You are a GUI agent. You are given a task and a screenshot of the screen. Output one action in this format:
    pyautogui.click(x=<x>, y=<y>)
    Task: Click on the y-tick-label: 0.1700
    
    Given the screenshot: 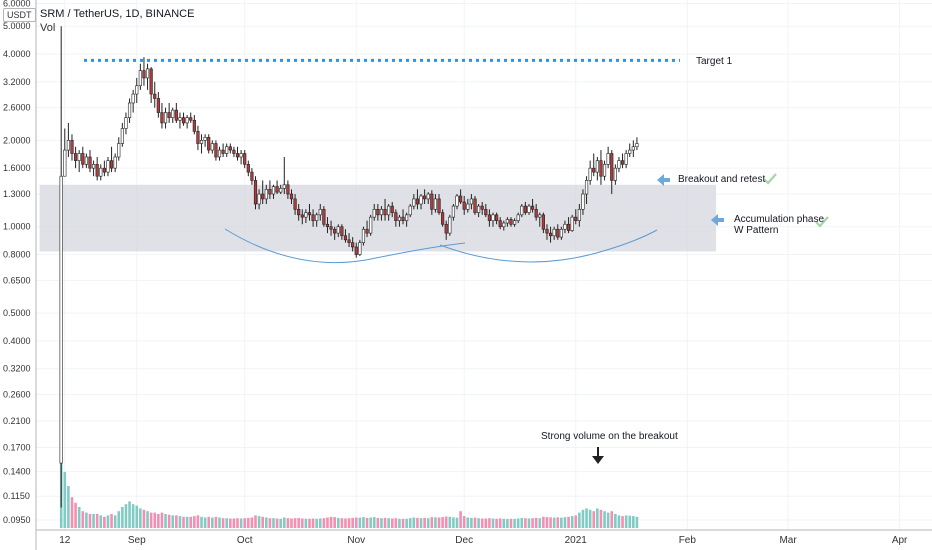 What is the action you would take?
    pyautogui.click(x=17, y=447)
    